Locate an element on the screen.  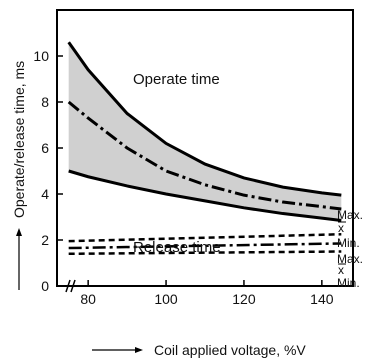
series-line-operate-min is located at coordinates (205, 195).